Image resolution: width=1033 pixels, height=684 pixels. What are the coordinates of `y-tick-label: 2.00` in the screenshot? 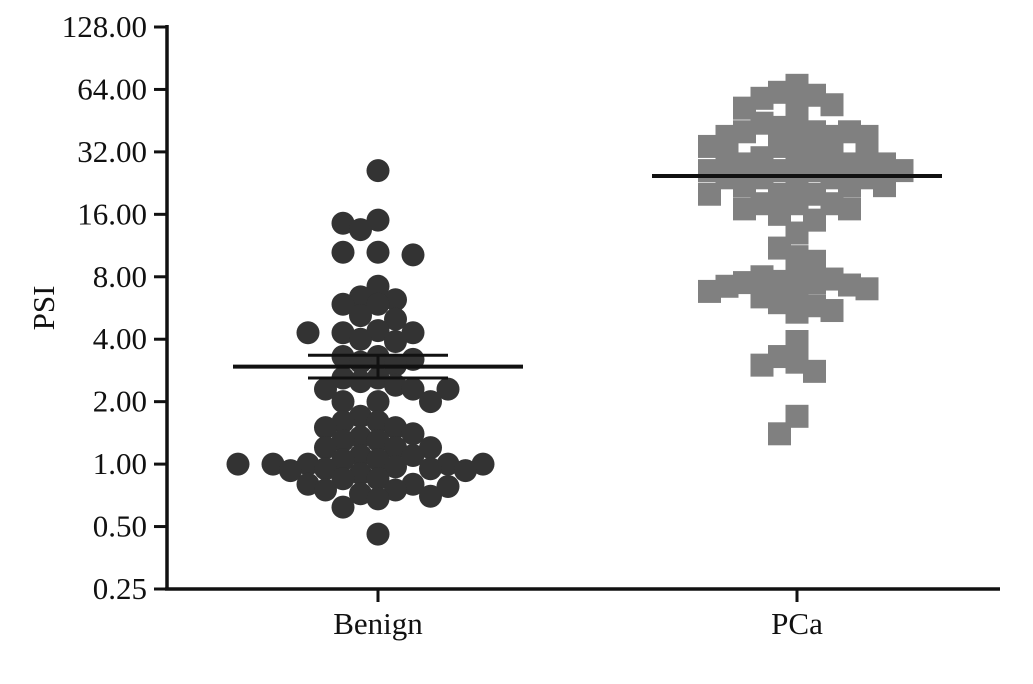 It's located at (120, 401).